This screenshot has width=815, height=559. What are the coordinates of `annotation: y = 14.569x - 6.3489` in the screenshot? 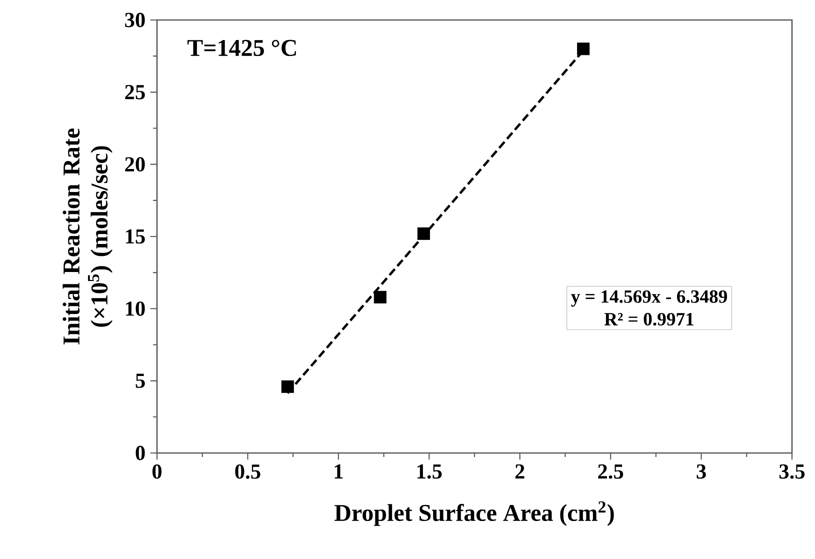 It's located at (649, 298).